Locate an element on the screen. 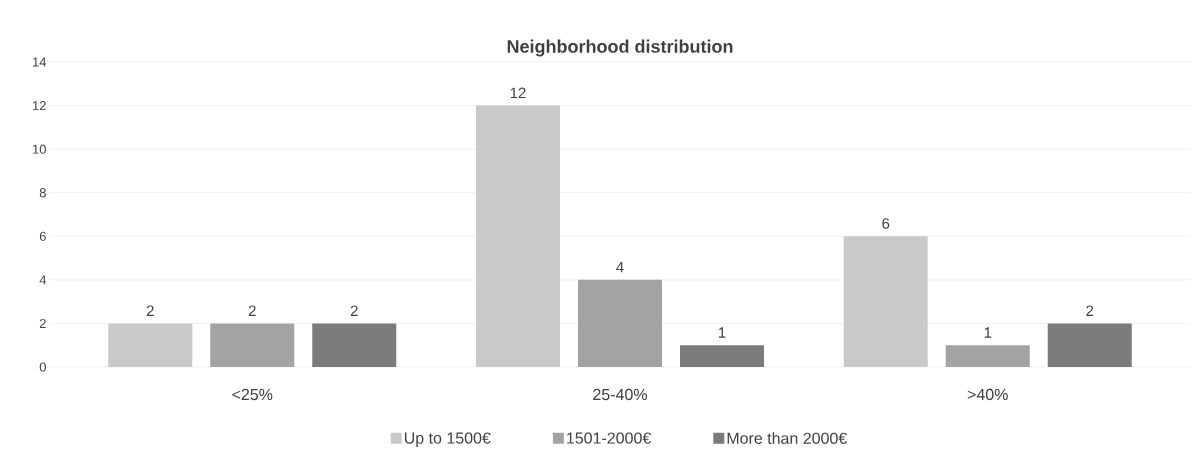 The height and width of the screenshot is (469, 1204). y-tick-label: 4 is located at coordinates (43, 280).